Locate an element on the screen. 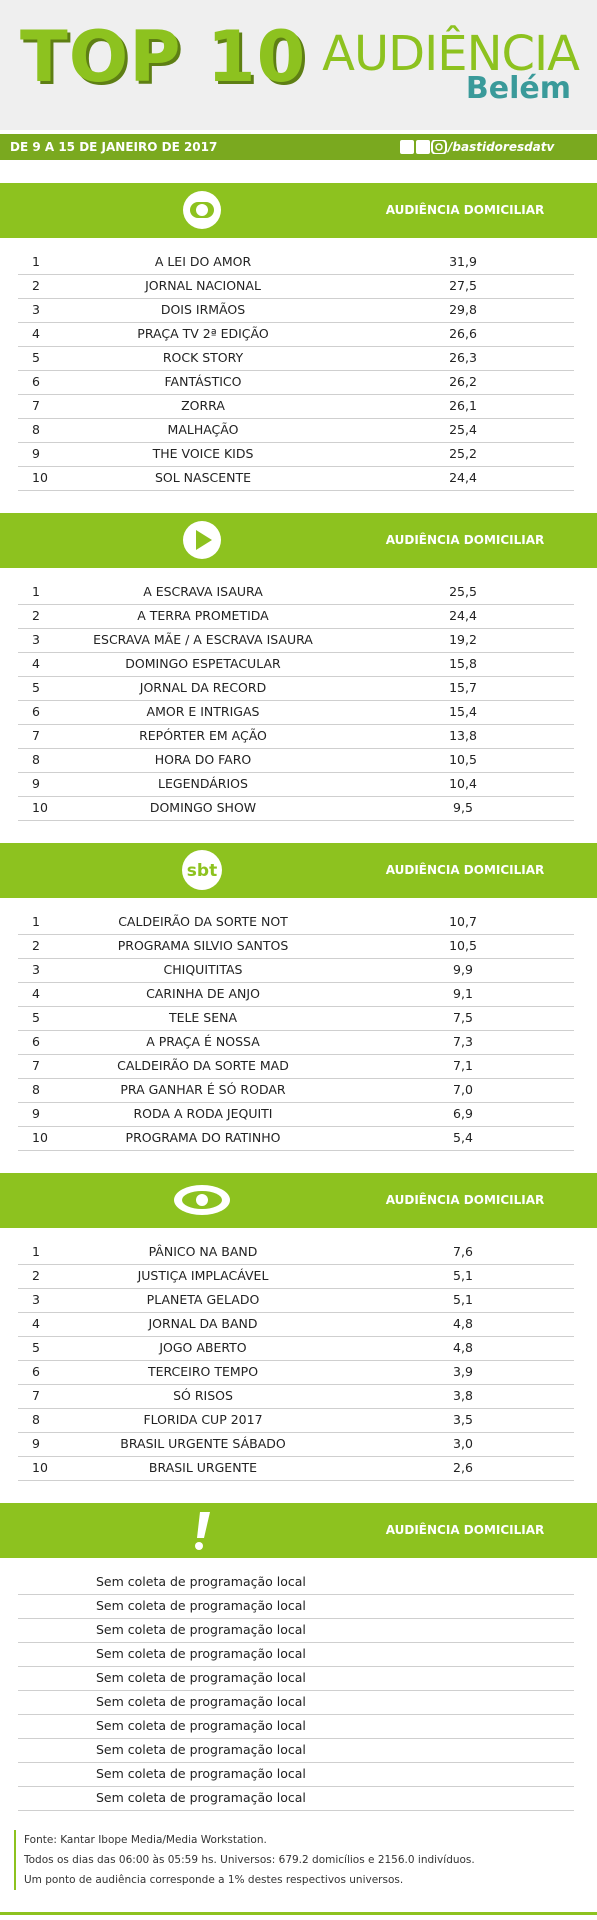 This screenshot has width=597, height=1920. program: JORNAL NACIONAL is located at coordinates (203, 285).